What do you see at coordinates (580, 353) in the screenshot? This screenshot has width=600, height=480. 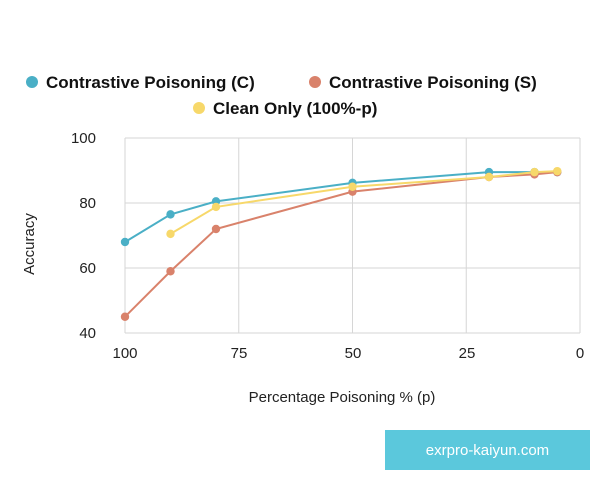 I see `x-tick-label: 0` at bounding box center [580, 353].